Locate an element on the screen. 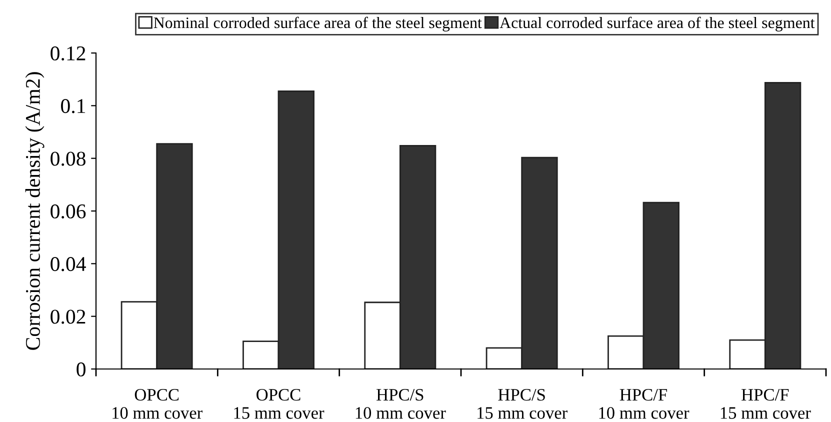  x-tick-label: HPC/F 10 mm cover is located at coordinates (644, 403).